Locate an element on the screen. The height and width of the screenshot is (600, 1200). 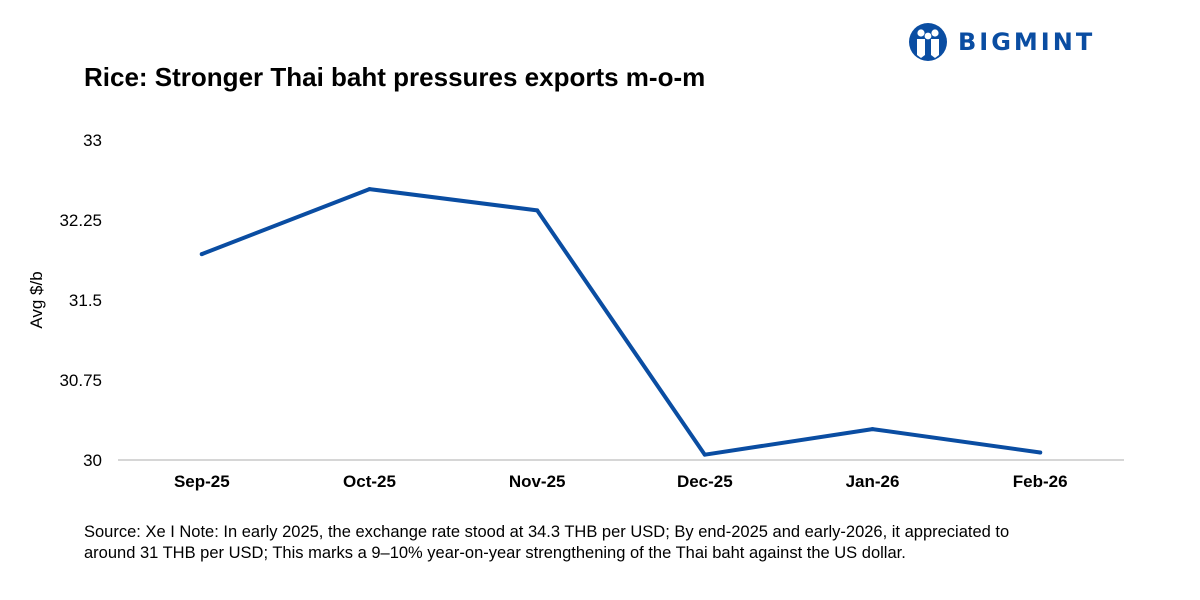
x-axis-ticks: Sep-25 Oct-25 Nov-25 Dec-25 Jan-26 Feb-26 is located at coordinates (621, 481).